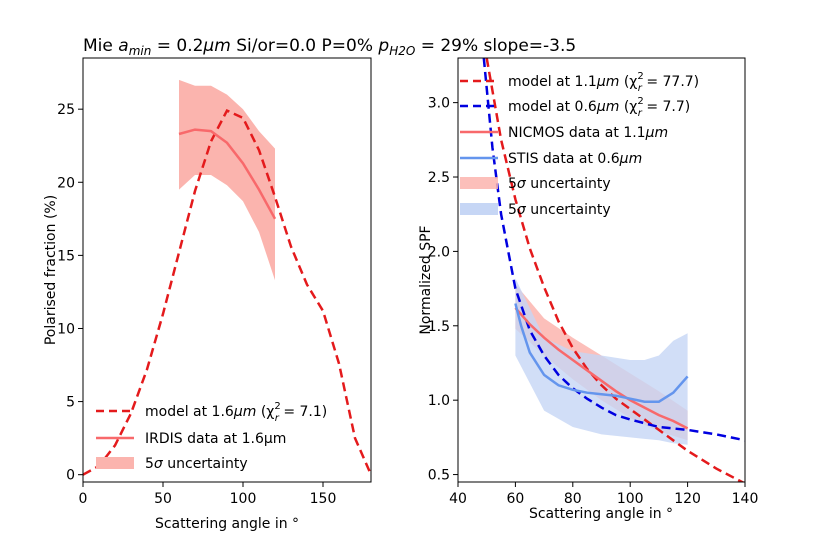 This screenshot has height=554, width=830. I want to click on right-ytick-label: 2.5, so click(439, 178).